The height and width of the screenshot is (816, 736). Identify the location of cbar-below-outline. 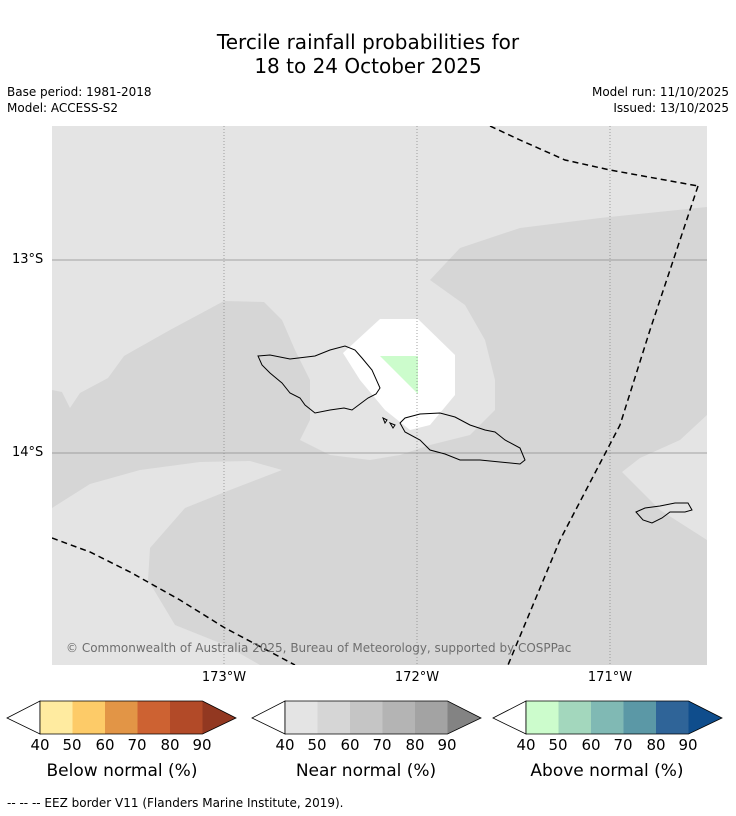
(138, 717).